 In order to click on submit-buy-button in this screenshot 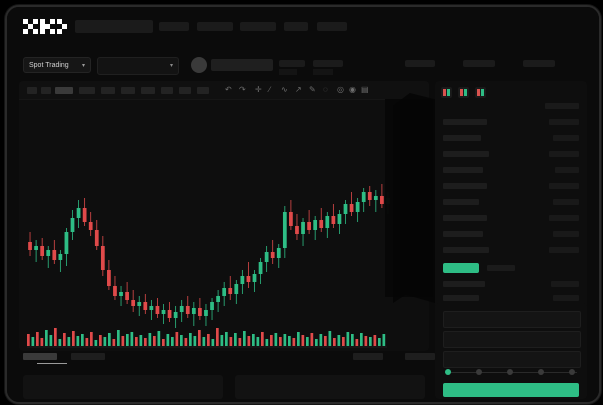, I will do `click(511, 390)`.